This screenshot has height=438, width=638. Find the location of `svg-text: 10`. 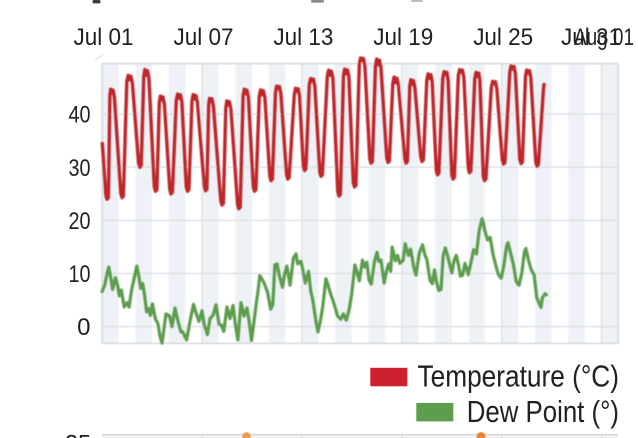

svg-text: 10 is located at coordinates (80, 274).